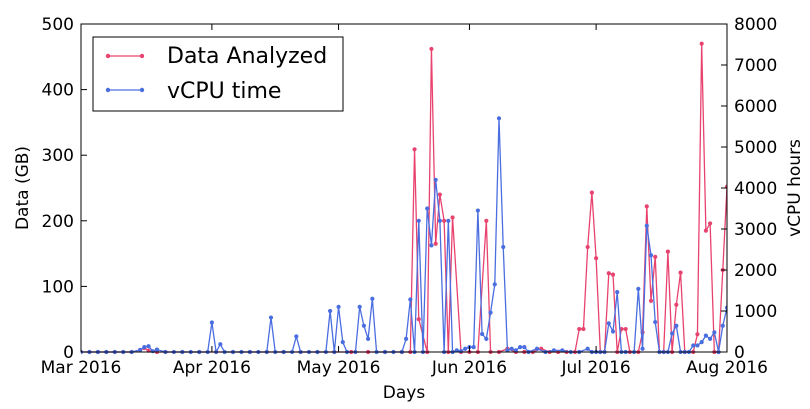 The height and width of the screenshot is (409, 810). What do you see at coordinates (755, 189) in the screenshot?
I see `y2-tick-label: 4000` at bounding box center [755, 189].